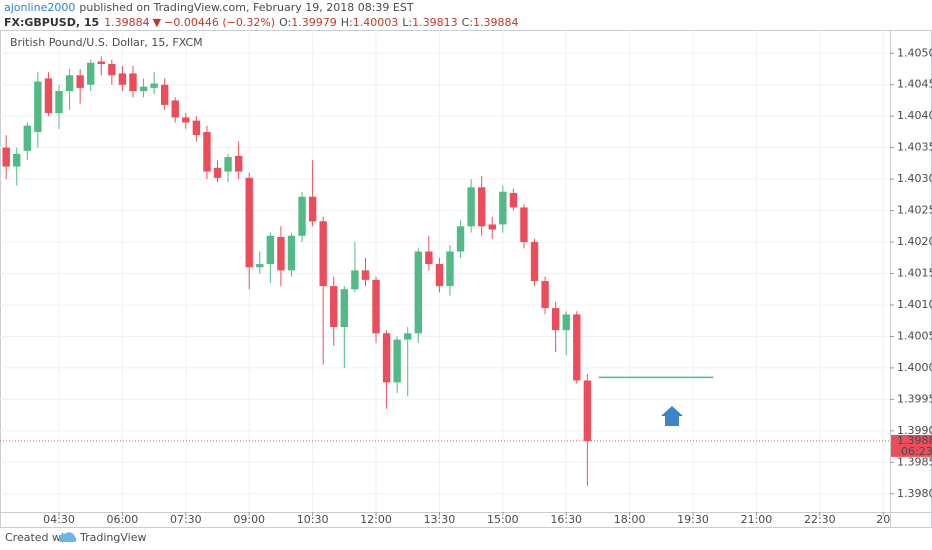  Describe the element at coordinates (914, 147) in the screenshot. I see `y-tick-label: 1.40350` at that location.